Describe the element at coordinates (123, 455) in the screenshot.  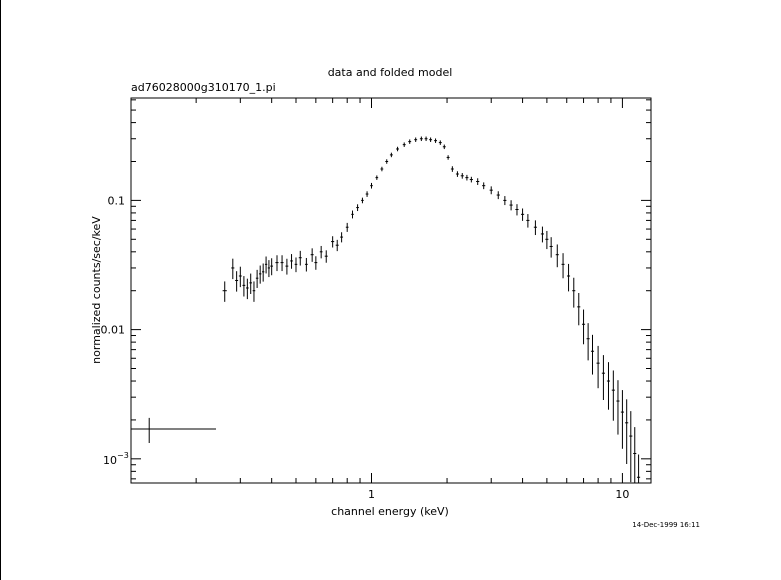
I see `y-tick-label-exponent: −3` at that location.